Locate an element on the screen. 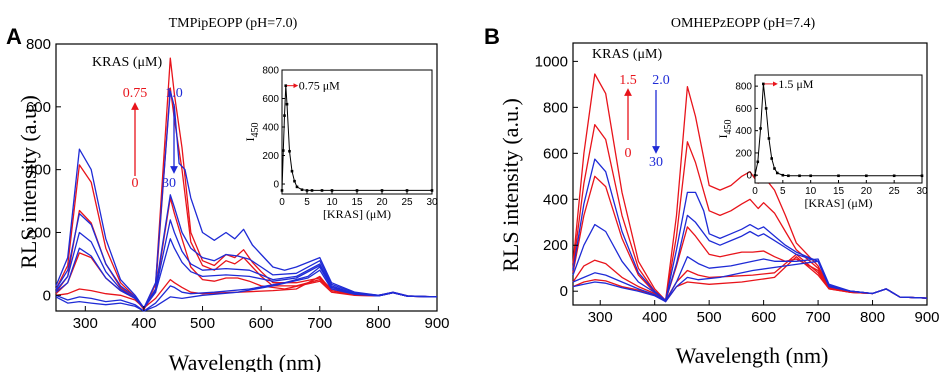 The image size is (943, 372). inset-y-tick-label: 600 is located at coordinates (743, 109).